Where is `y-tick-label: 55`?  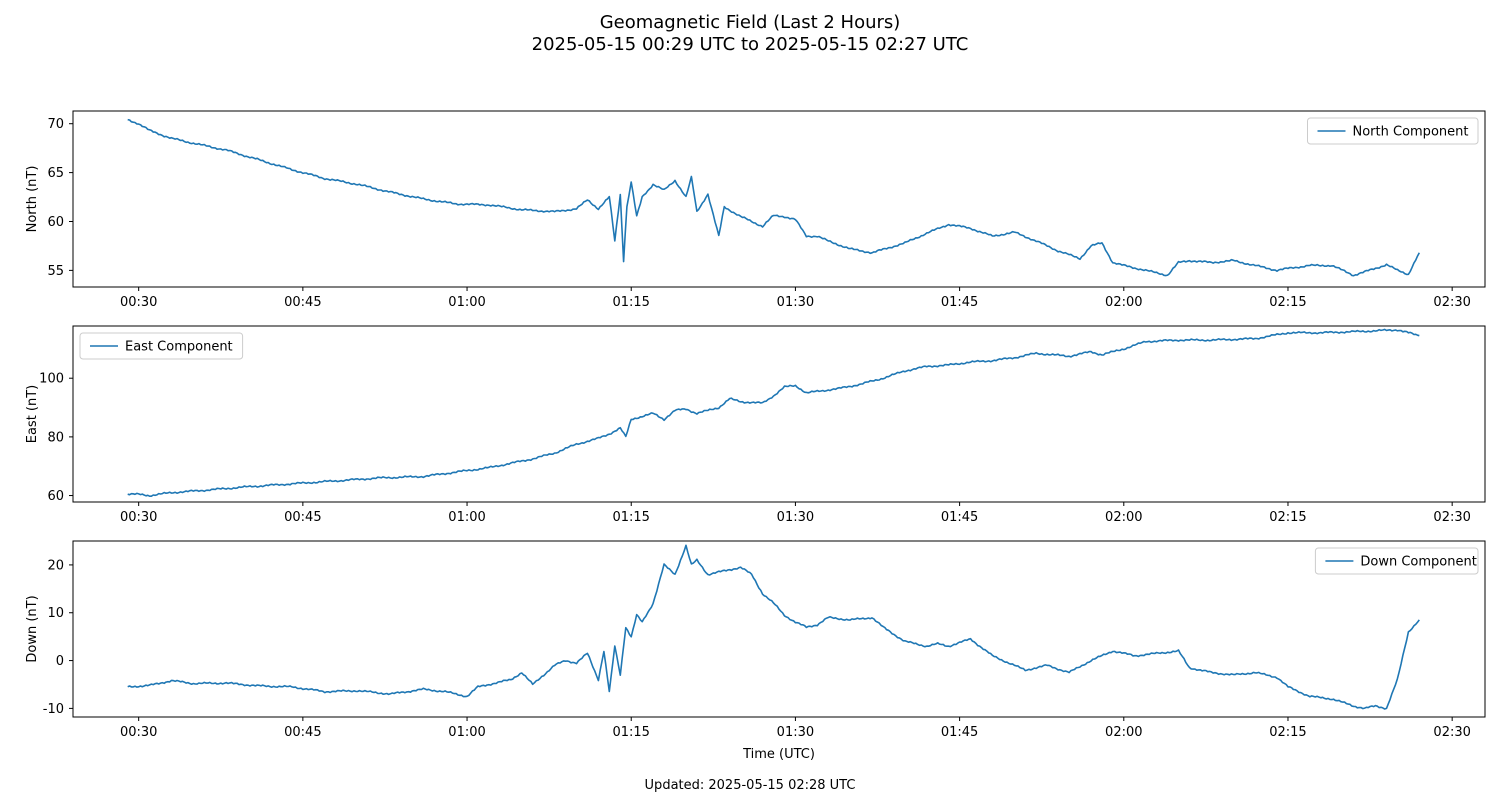
y-tick-label: 55 is located at coordinates (55, 271).